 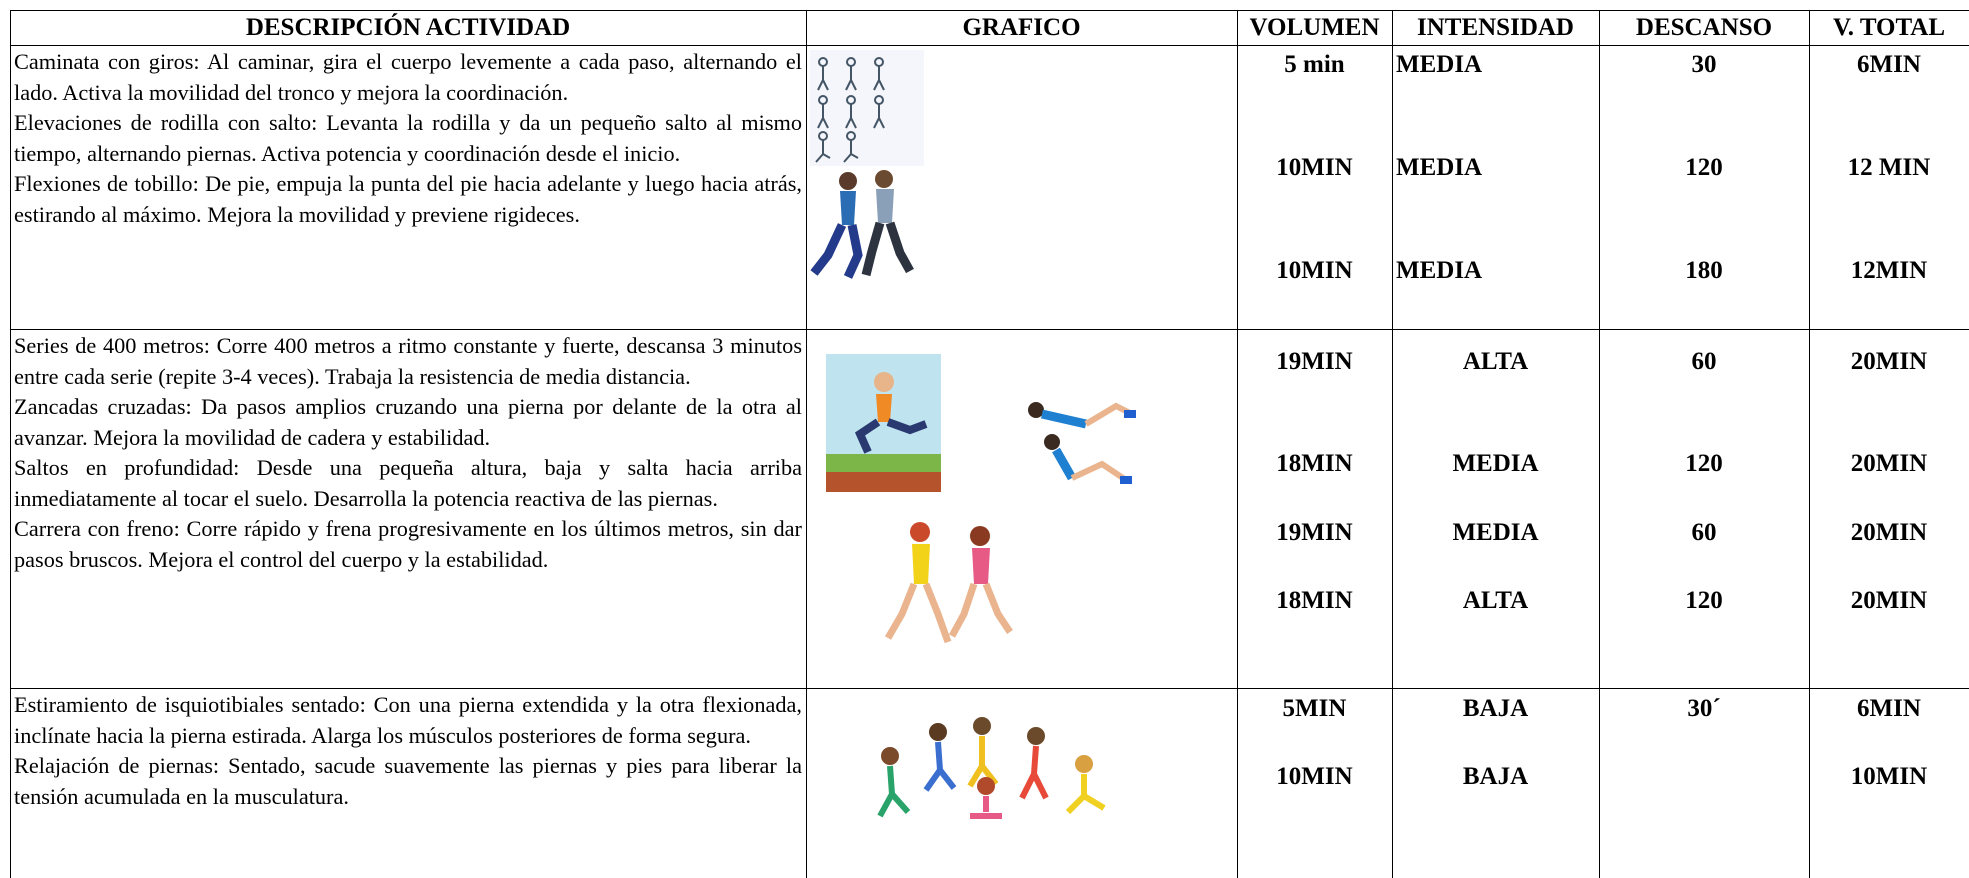 I want to click on rest: 30, so click(x=1704, y=64).